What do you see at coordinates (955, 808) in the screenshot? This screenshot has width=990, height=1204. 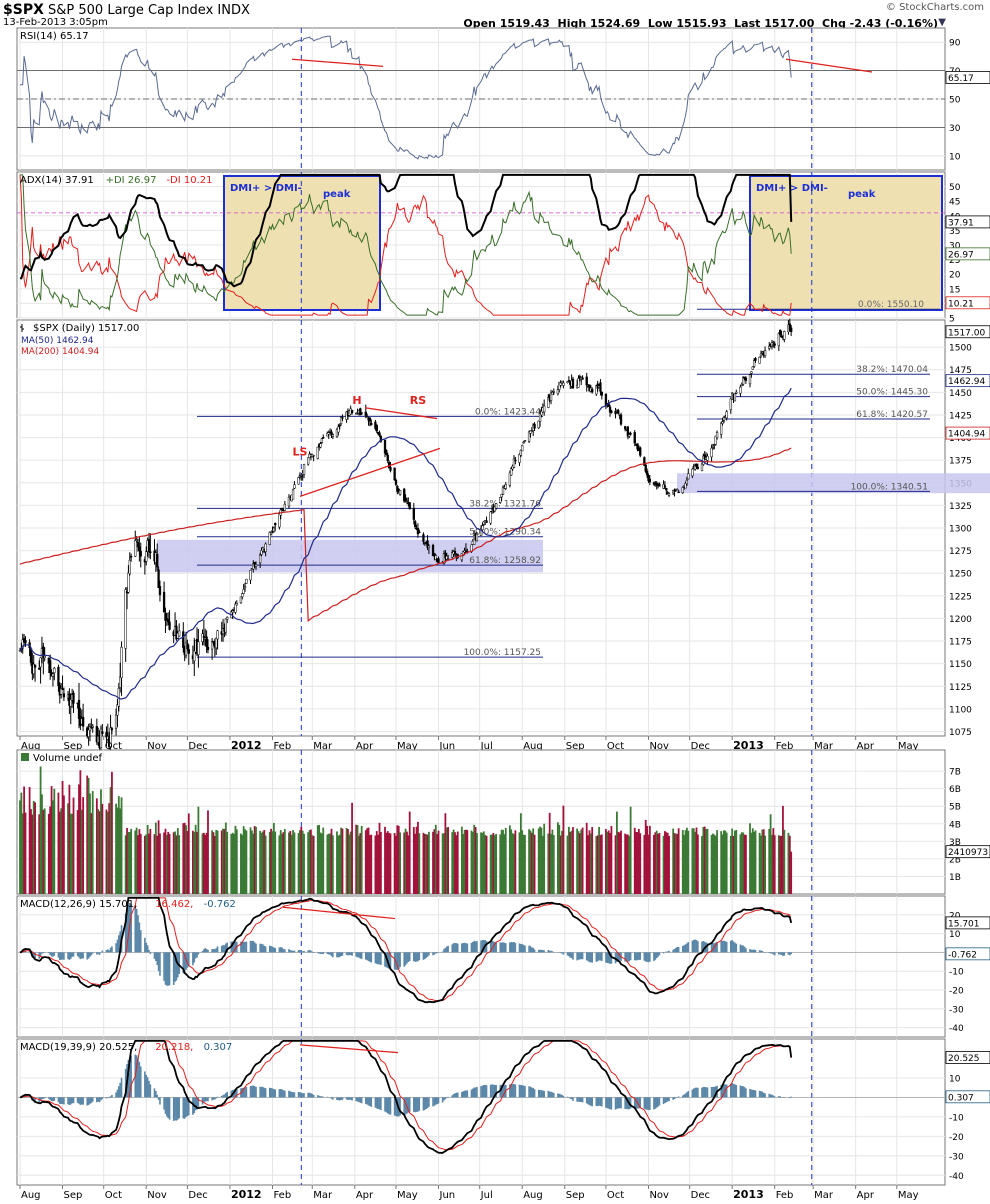 I see `volume-tick-label: 5B` at bounding box center [955, 808].